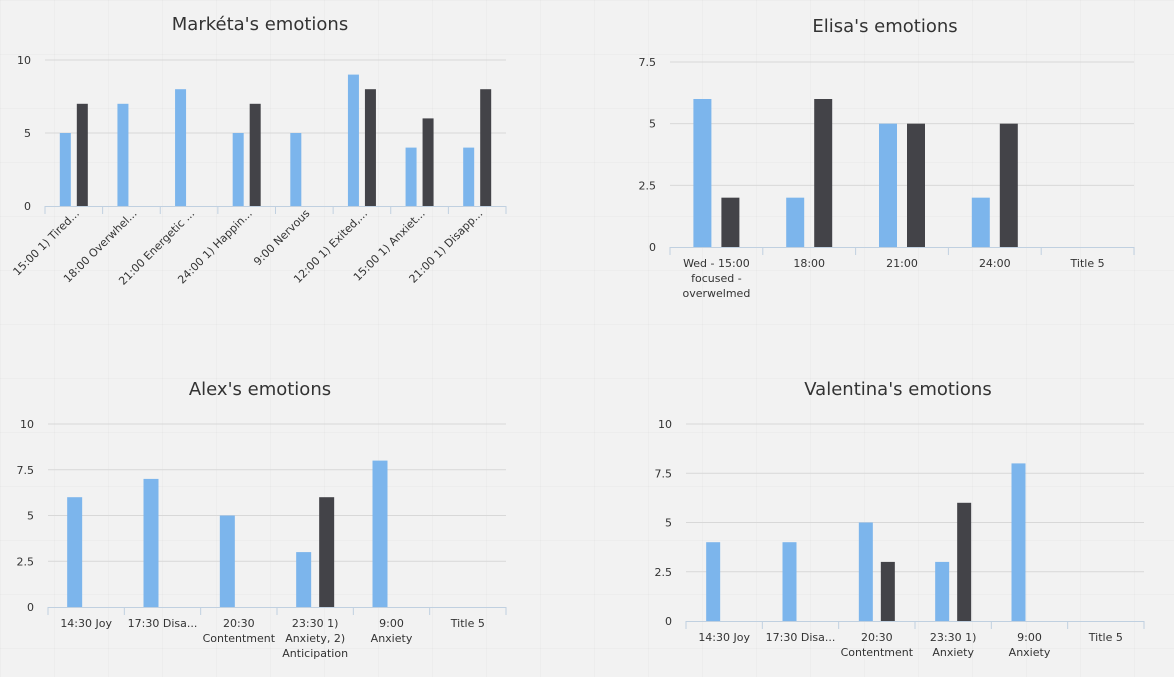 The height and width of the screenshot is (677, 1174). What do you see at coordinates (884, 26) in the screenshot?
I see `chart-title: Elisa's emotions` at bounding box center [884, 26].